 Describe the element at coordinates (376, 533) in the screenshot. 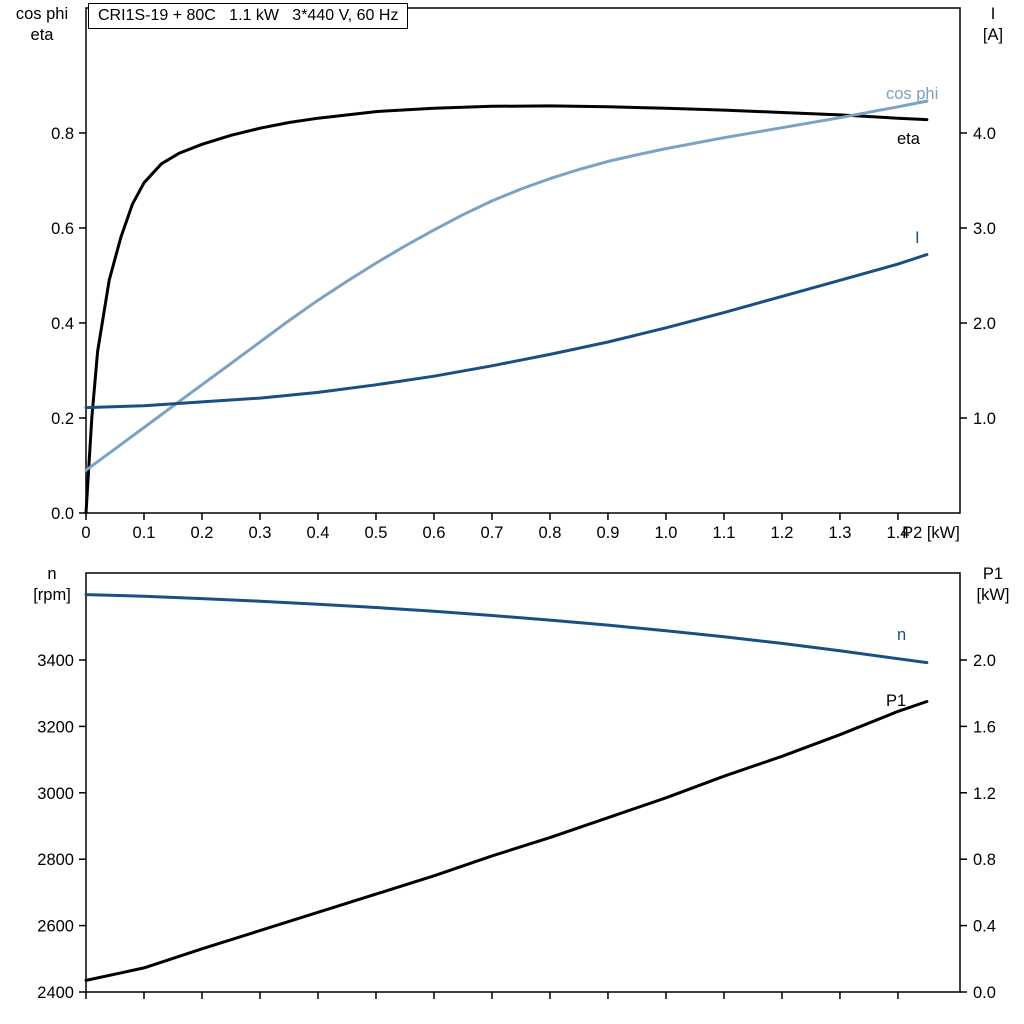

I see `svg-text: 0.5` at that location.